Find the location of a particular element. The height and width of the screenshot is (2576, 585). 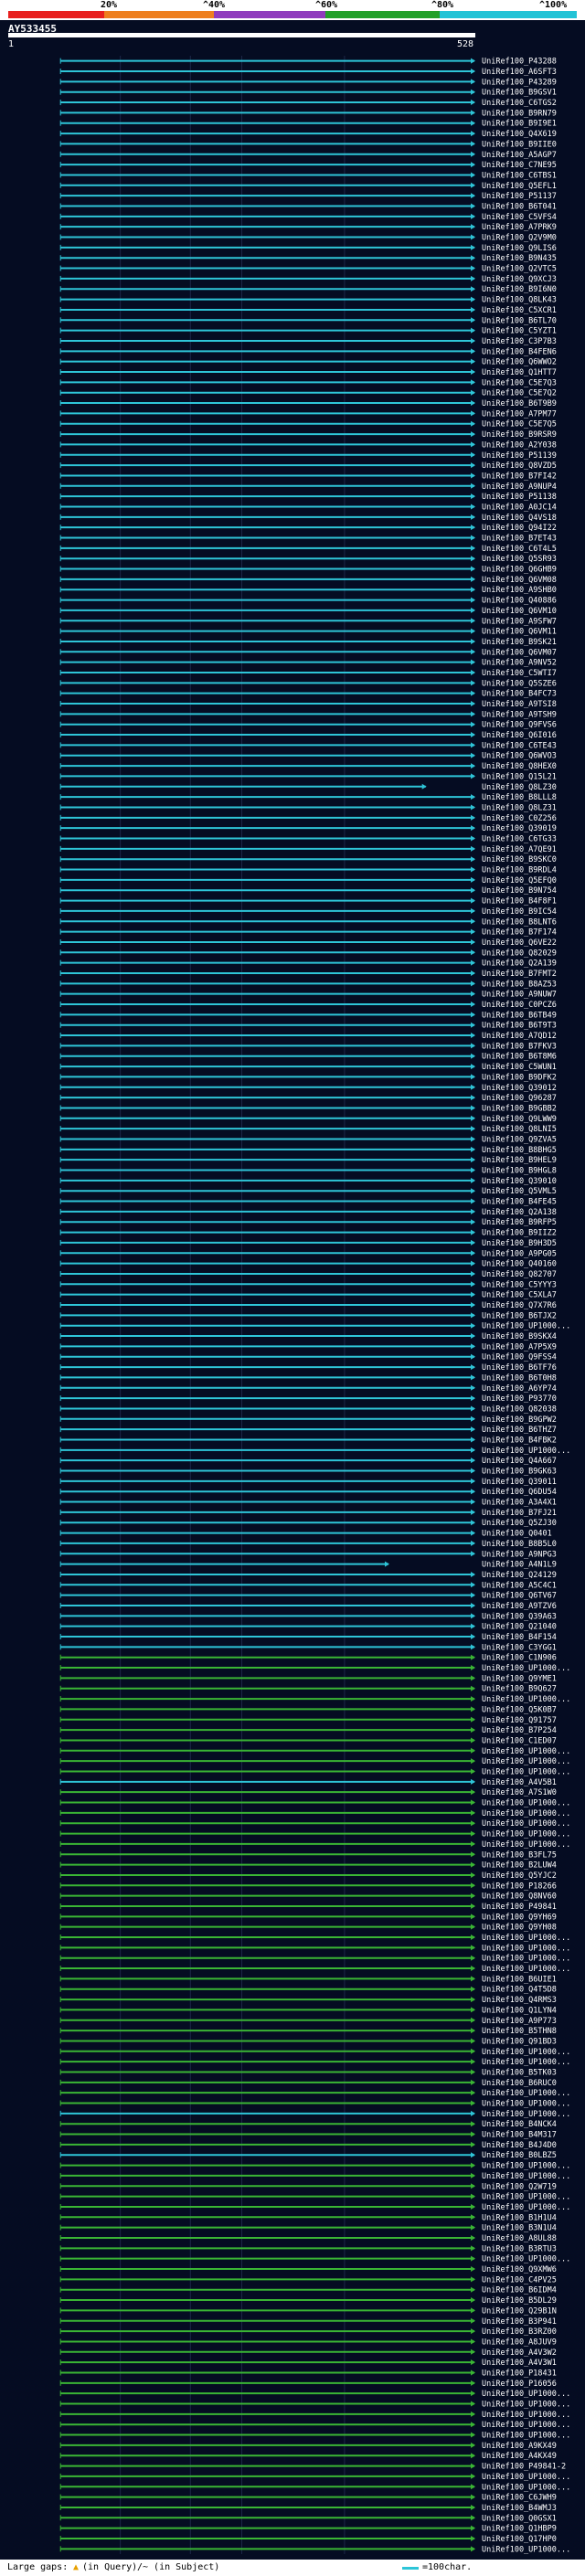

hit-label: UniRef100_Q94I22 is located at coordinates (519, 528).